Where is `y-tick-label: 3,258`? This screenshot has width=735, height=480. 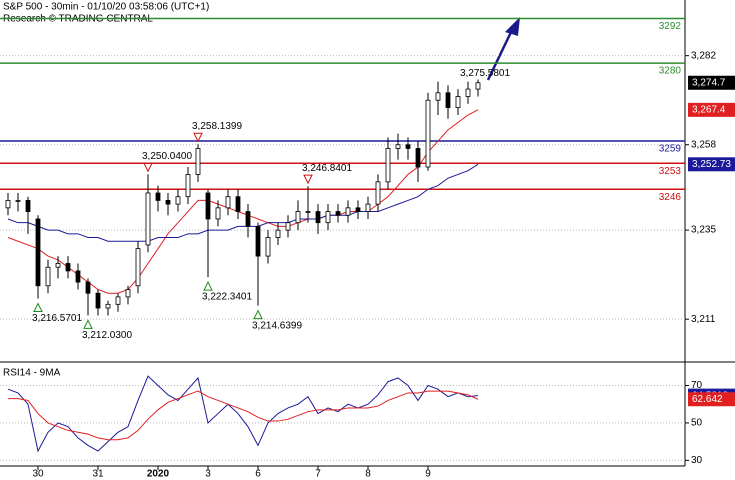 y-tick-label: 3,258 is located at coordinates (703, 144).